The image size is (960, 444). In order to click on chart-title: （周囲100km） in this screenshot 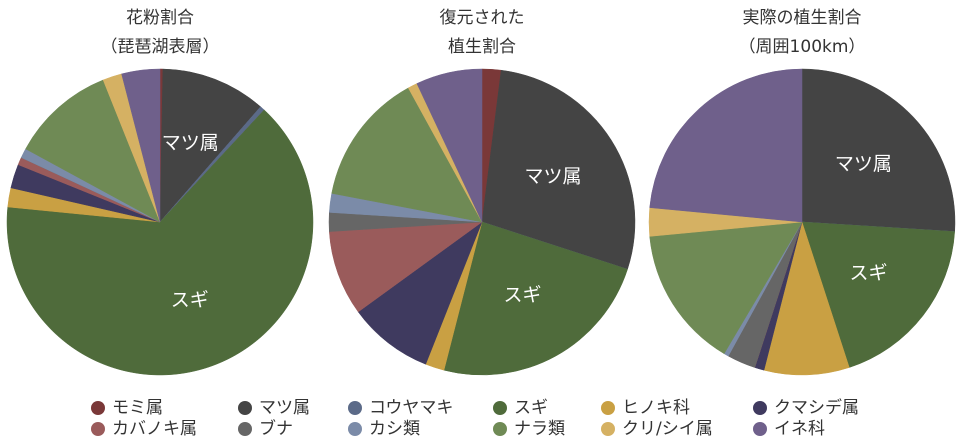, I will do `click(802, 47)`.